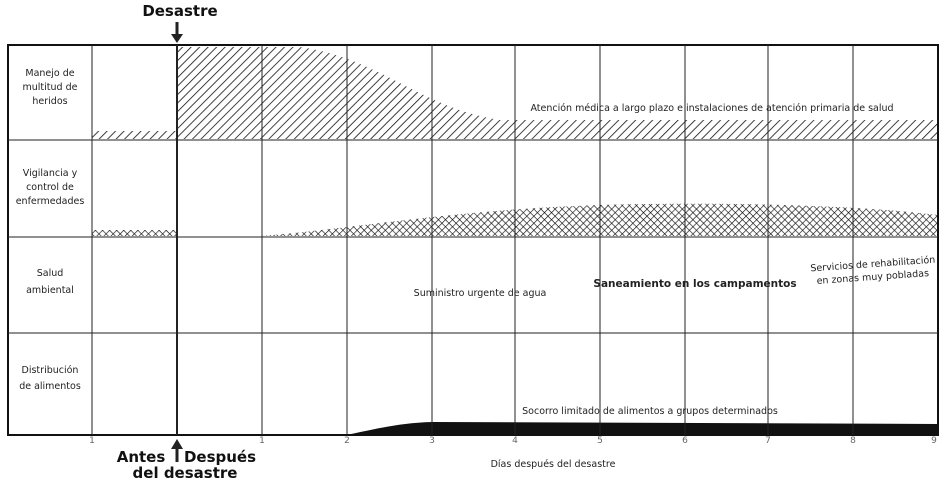  What do you see at coordinates (934, 441) in the screenshot?
I see `tick-label: 9` at bounding box center [934, 441].